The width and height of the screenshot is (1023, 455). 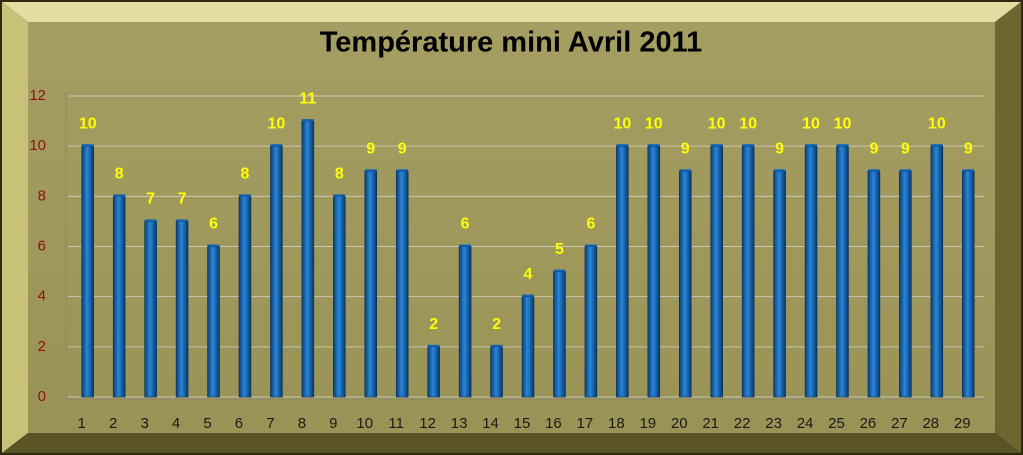 I want to click on x-tick-label: 4, so click(x=176, y=423).